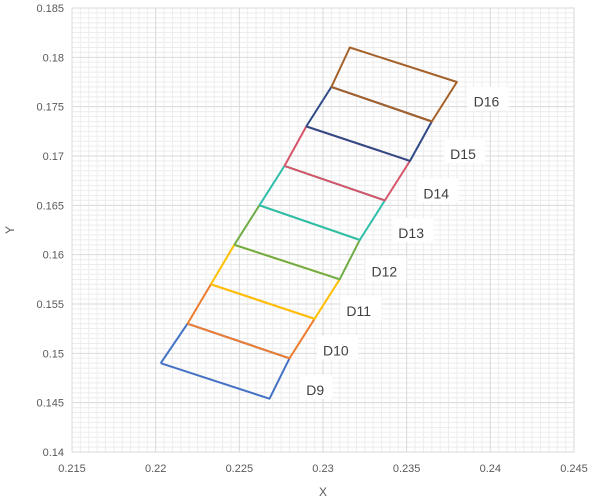 This screenshot has height=502, width=590. I want to click on x-tick-label: 0.225, so click(240, 469).